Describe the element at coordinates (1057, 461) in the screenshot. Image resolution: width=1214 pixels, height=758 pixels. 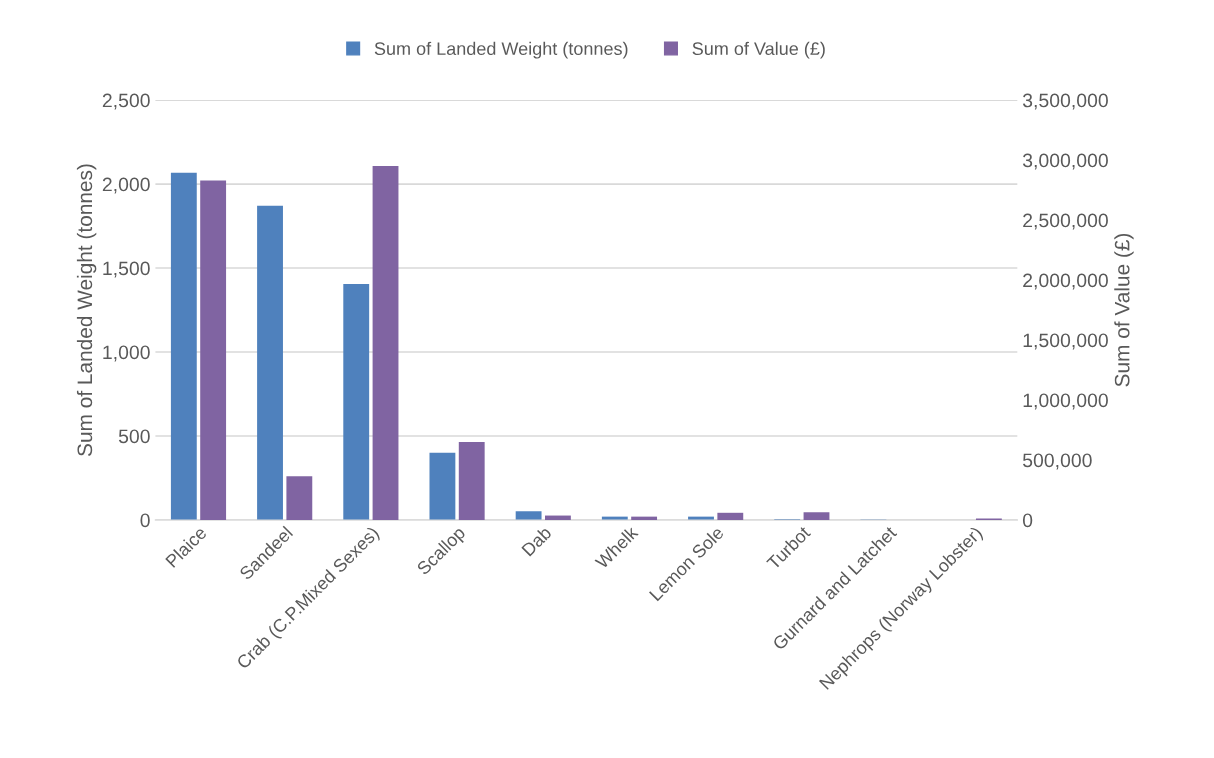
I see `y2-tick-label: 500,000` at that location.